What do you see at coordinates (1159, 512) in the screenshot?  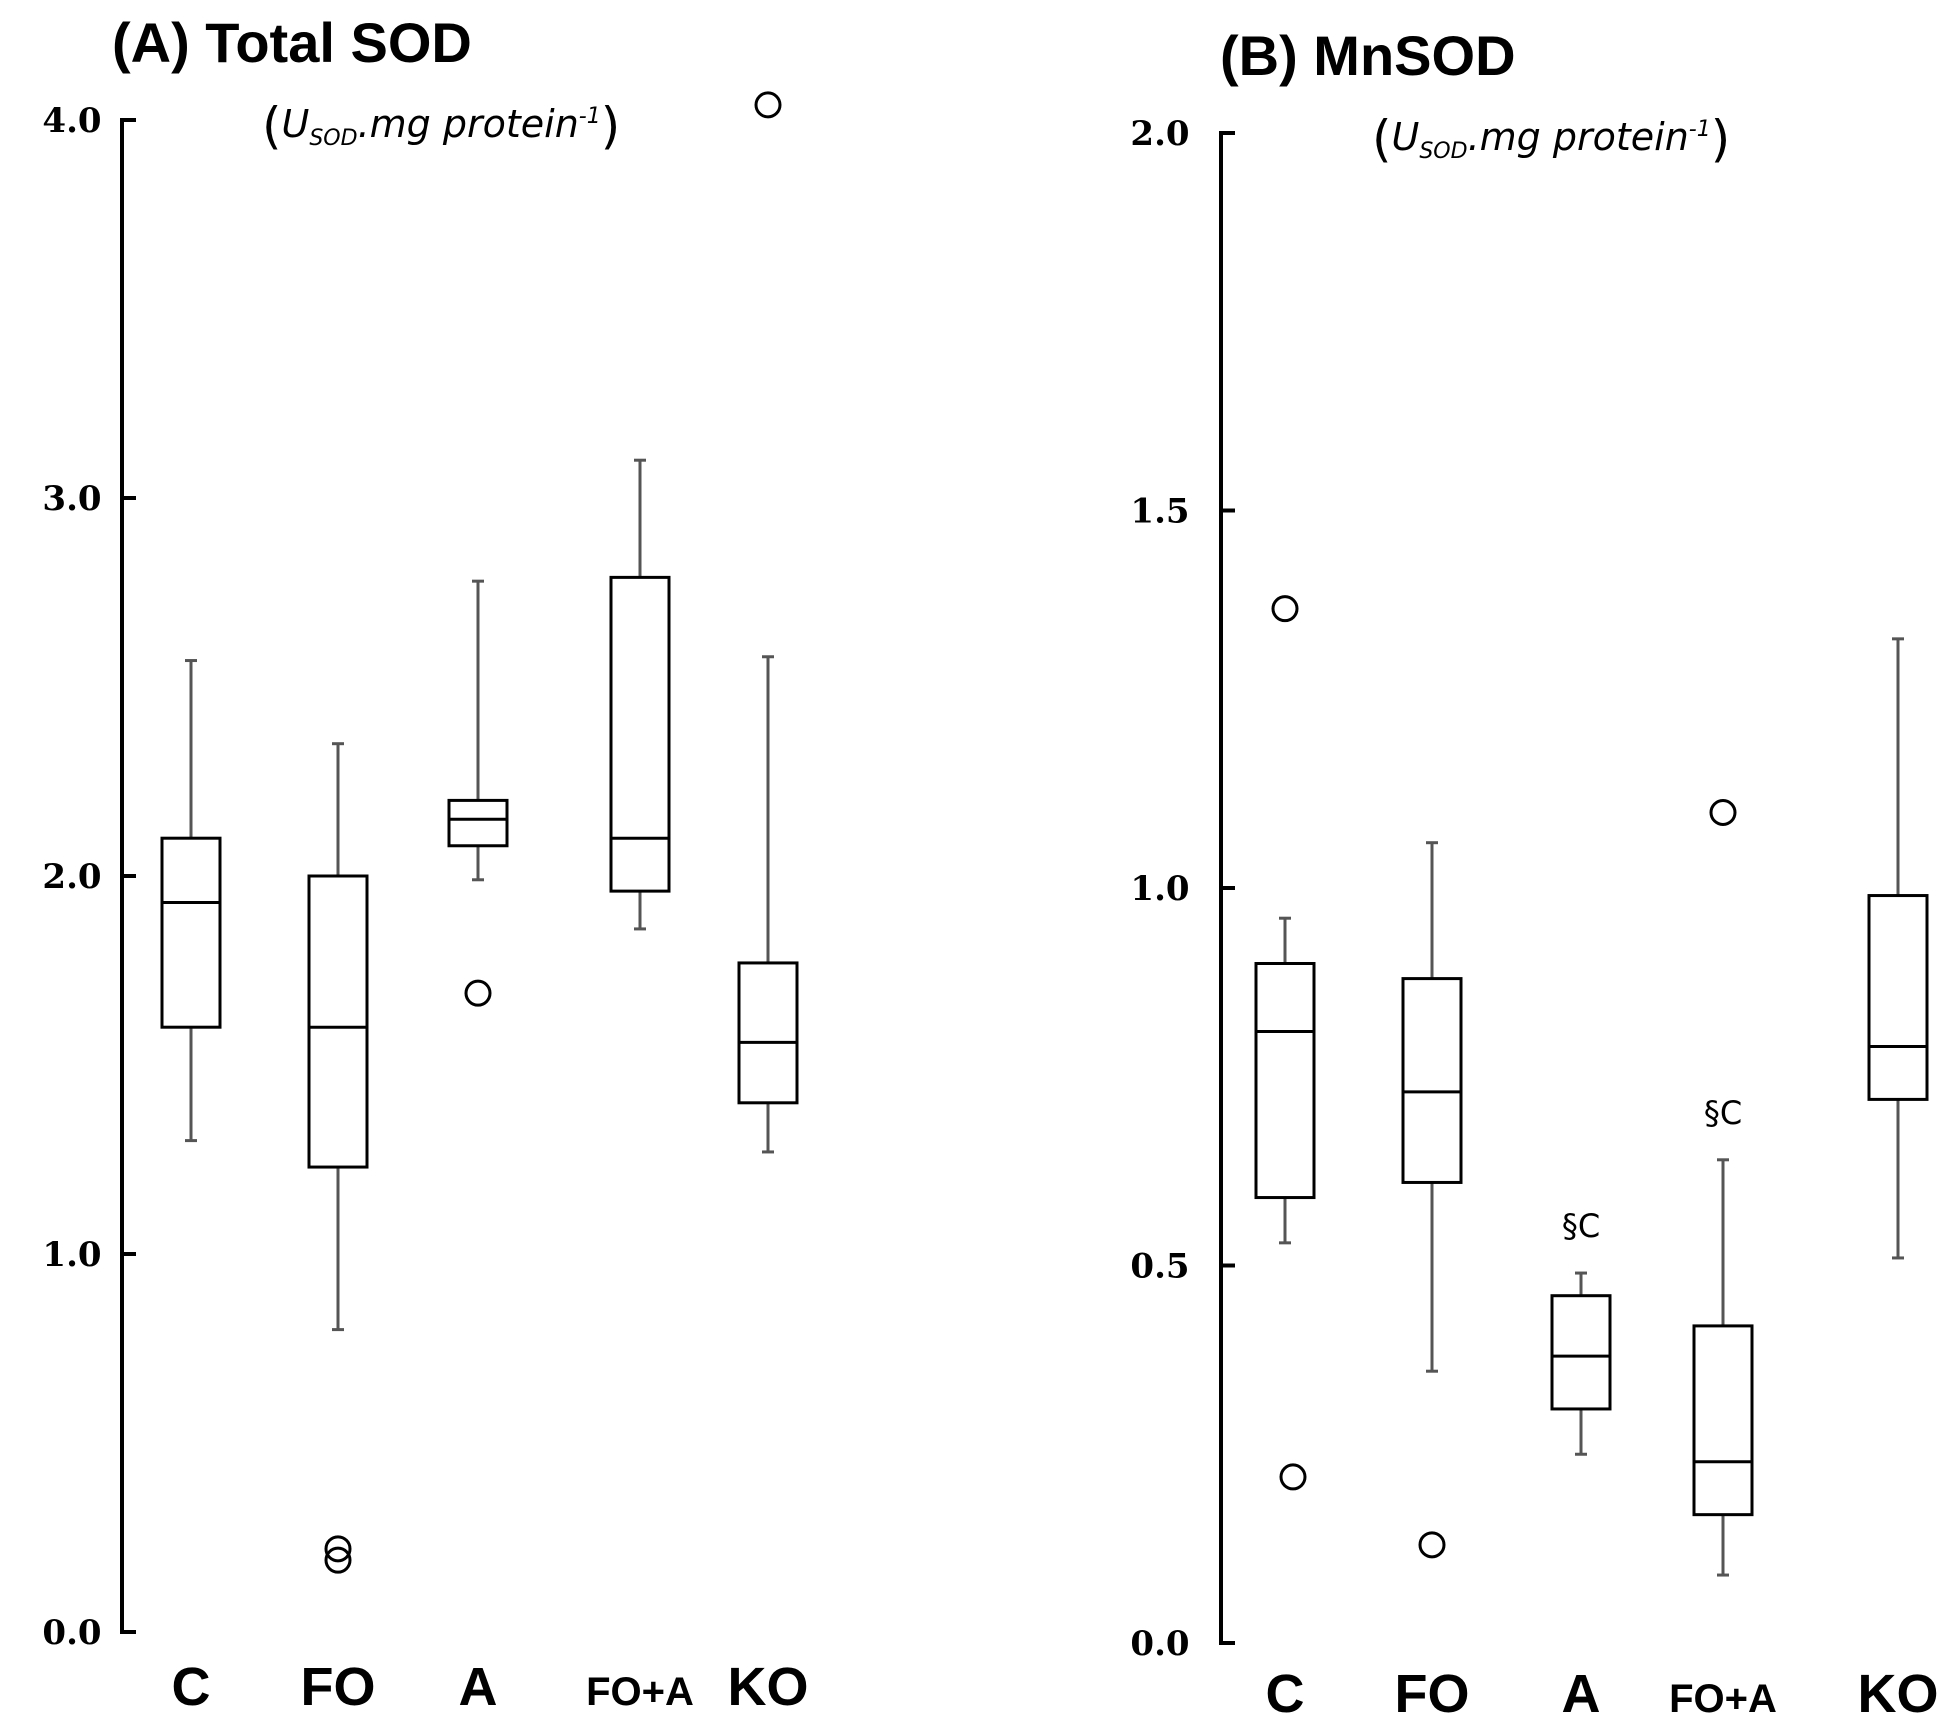 I see `y-tick-label: 1.5` at bounding box center [1159, 512].